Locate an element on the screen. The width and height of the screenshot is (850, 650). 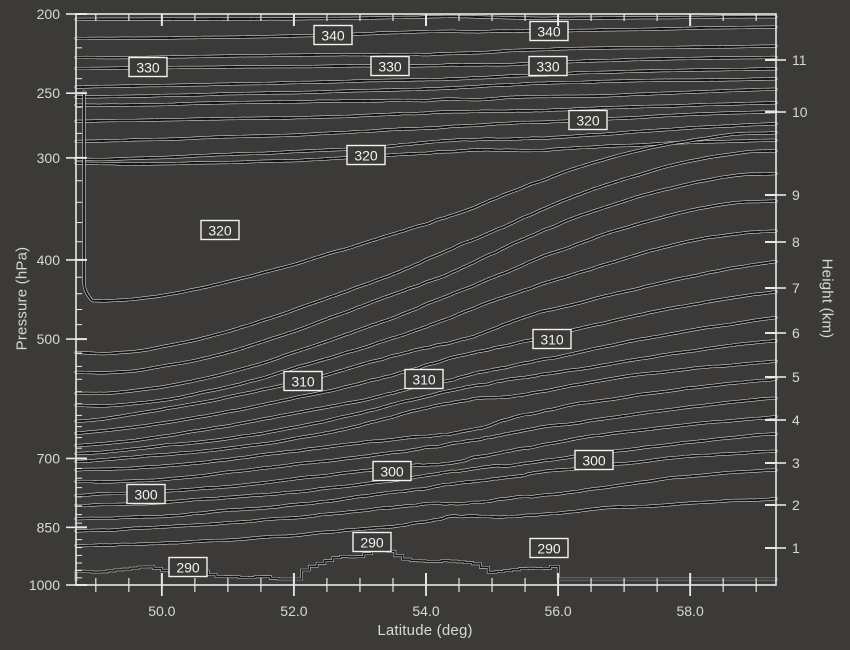
y-axis-title-height: Height (km) is located at coordinates (827, 298).